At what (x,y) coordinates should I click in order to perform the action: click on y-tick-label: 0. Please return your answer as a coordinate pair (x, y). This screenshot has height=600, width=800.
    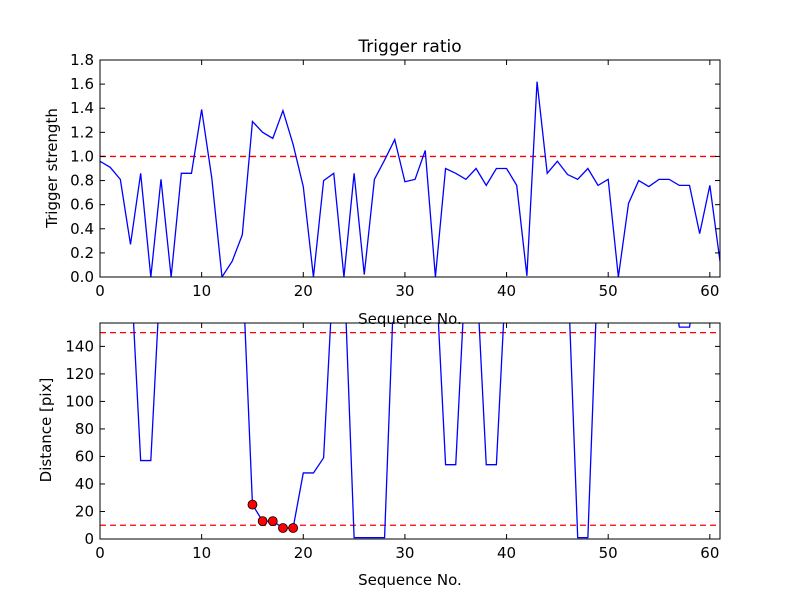
    Looking at the image, I should click on (89, 539).